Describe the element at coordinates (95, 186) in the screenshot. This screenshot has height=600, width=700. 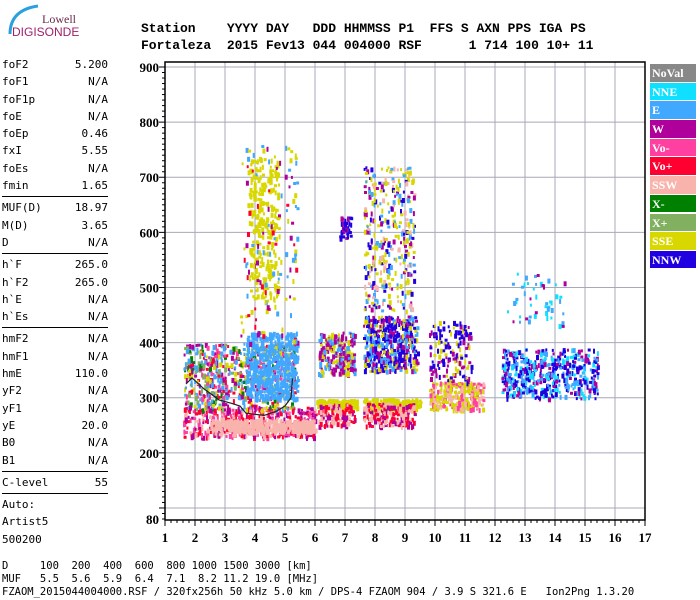
I see `param-value: 1.65` at that location.